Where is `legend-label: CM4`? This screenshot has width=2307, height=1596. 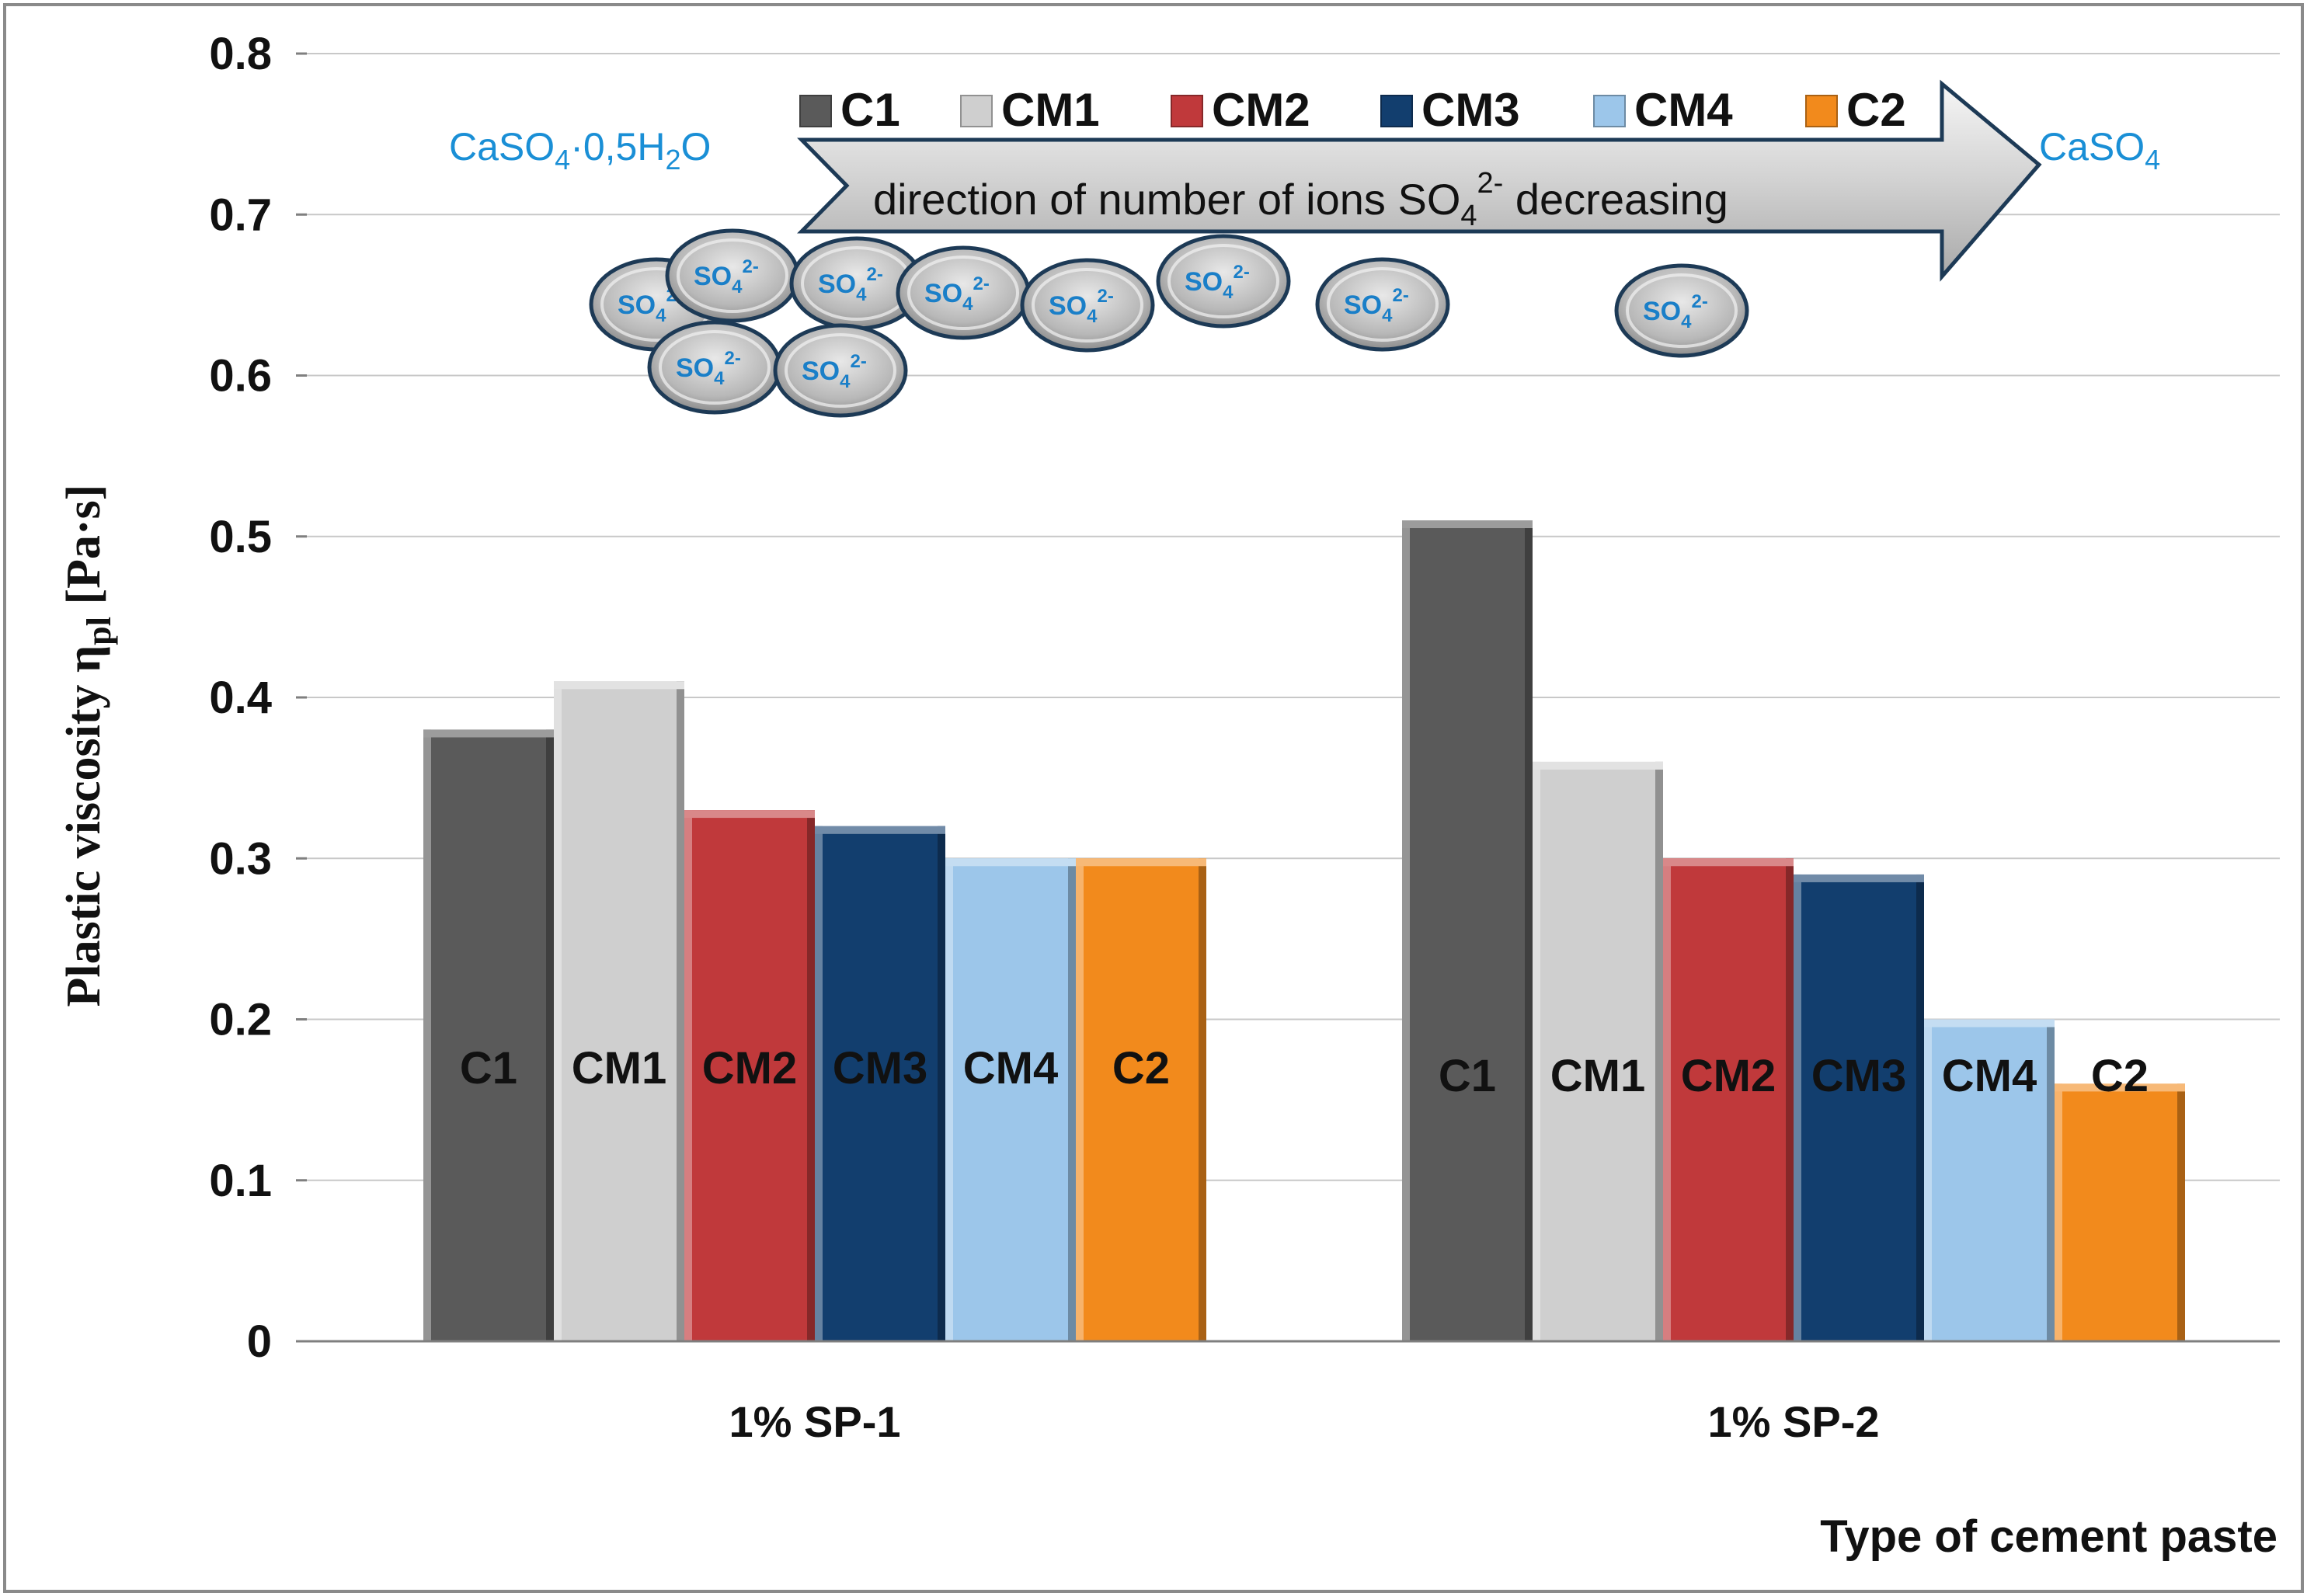 legend-label: CM4 is located at coordinates (1683, 110).